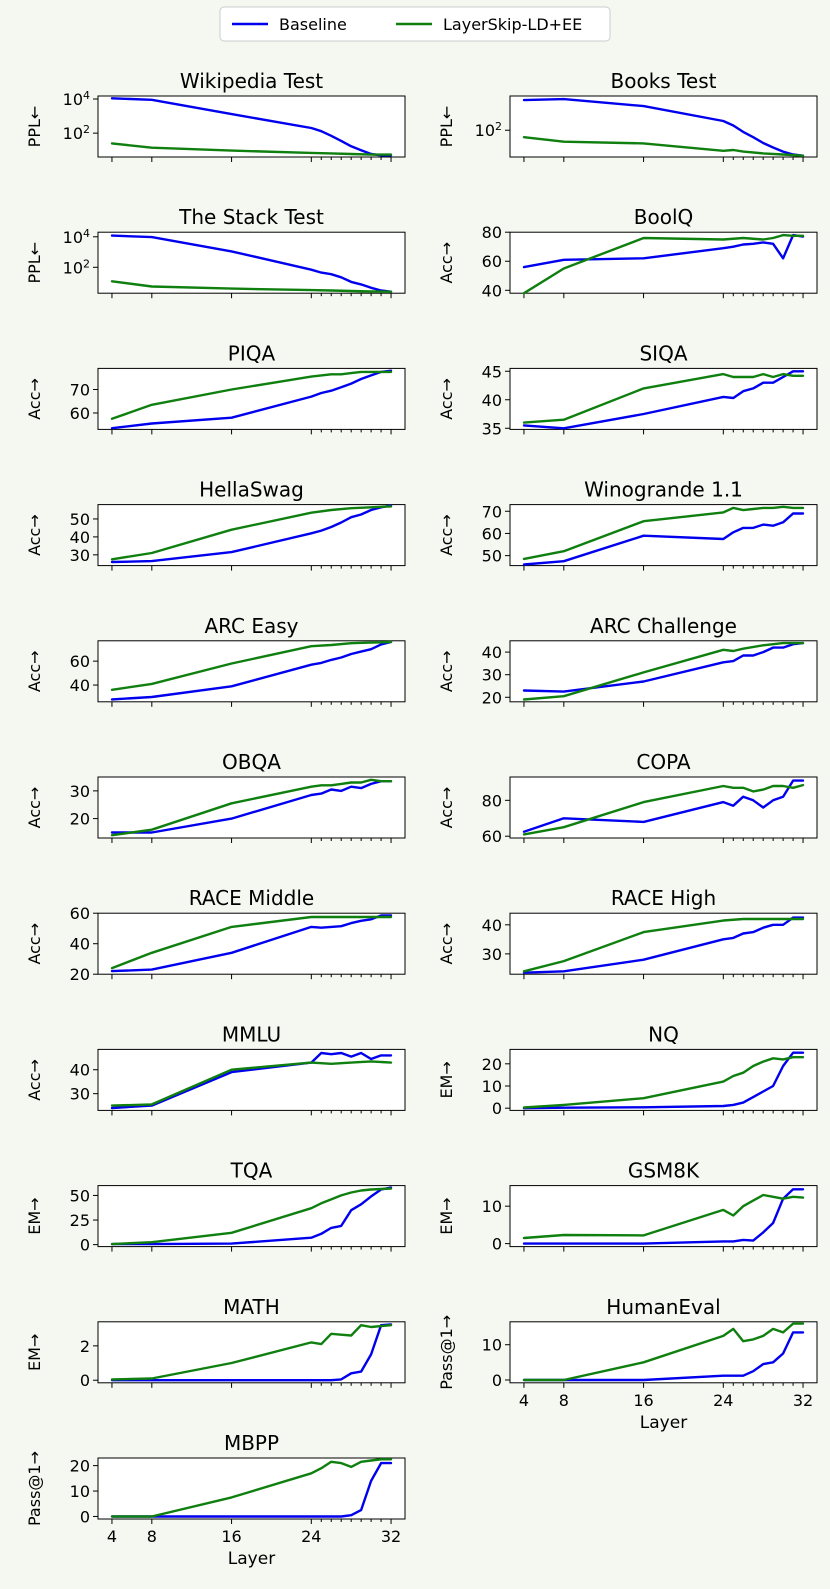  I want to click on panel-books-test: Books Test PPL← 102, so click(627, 115).